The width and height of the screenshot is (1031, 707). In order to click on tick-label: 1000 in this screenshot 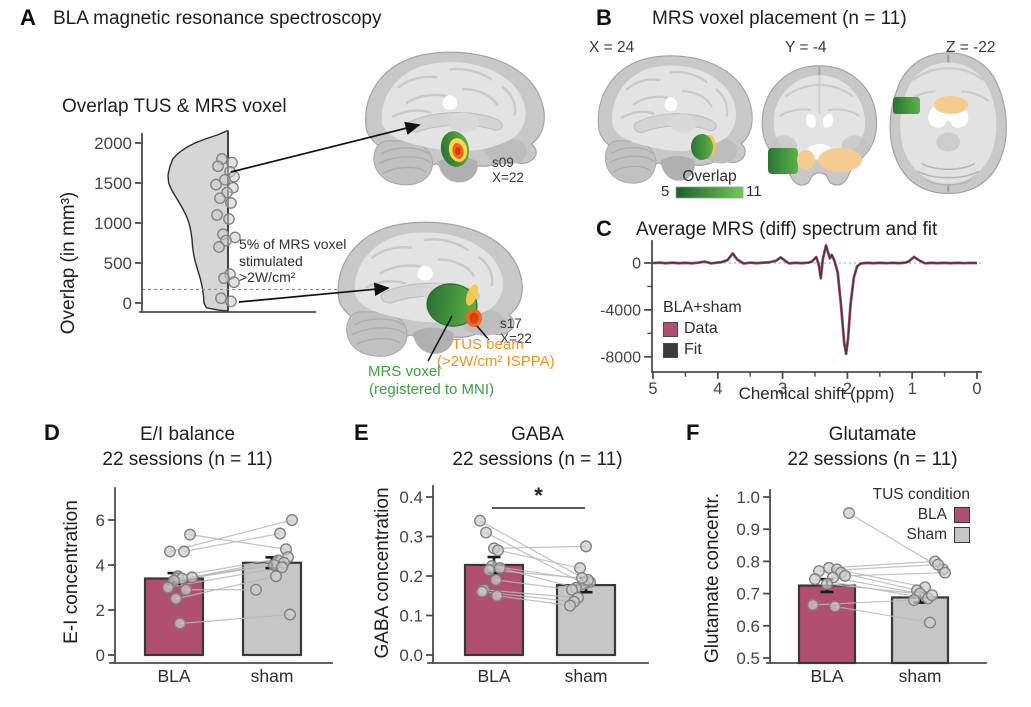, I will do `click(113, 223)`.